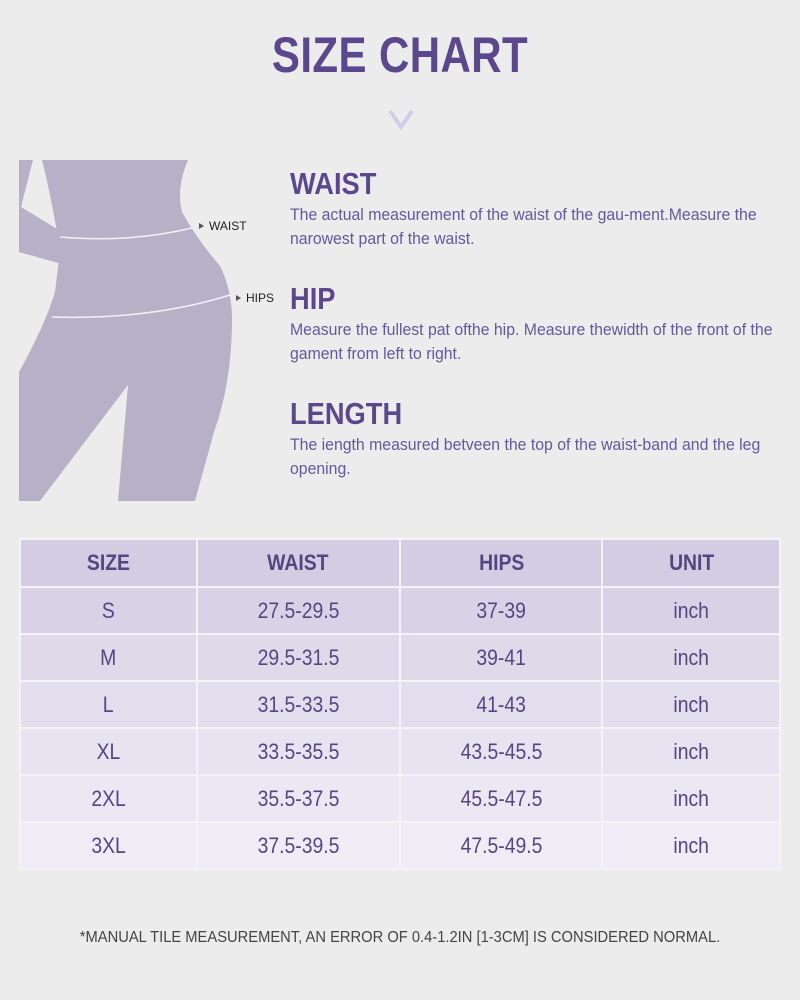 The image size is (800, 1000). Describe the element at coordinates (228, 226) in the screenshot. I see `waist-label-text: WAIST` at that location.